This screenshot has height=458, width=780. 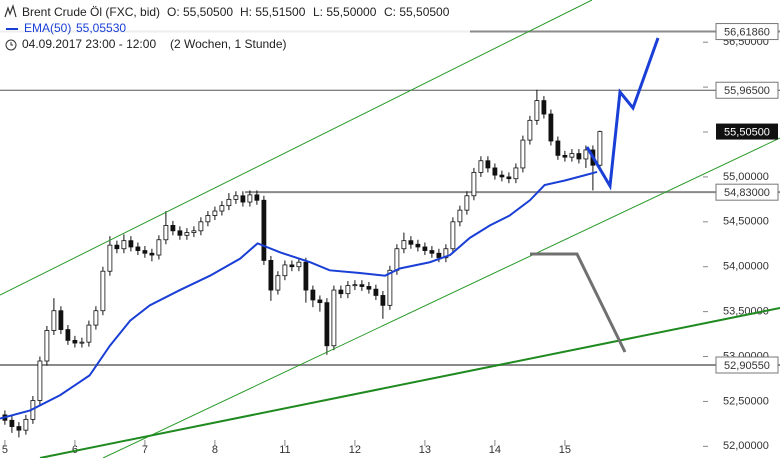 I want to click on y-tick-label: 55,00000, so click(x=746, y=177).